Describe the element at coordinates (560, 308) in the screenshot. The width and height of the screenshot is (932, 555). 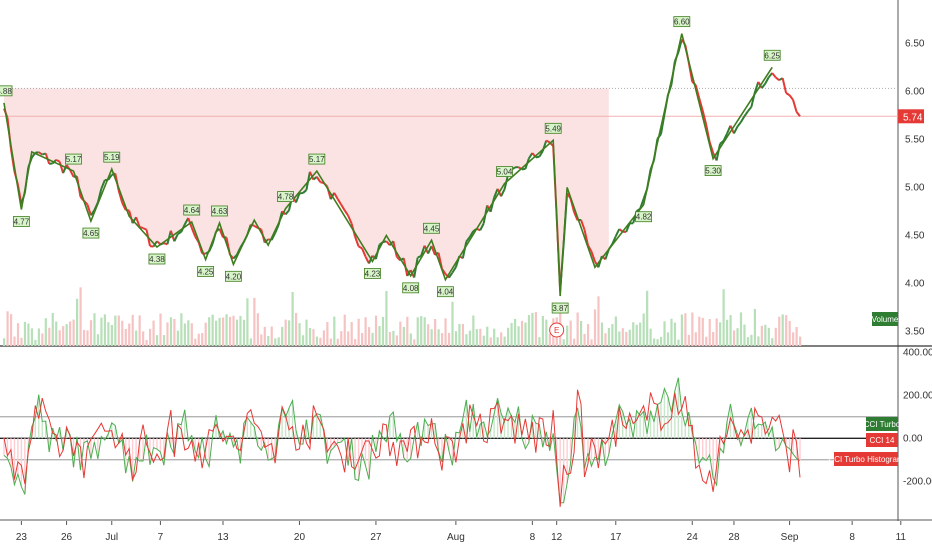
I see `pivot-label: 3.87` at that location.